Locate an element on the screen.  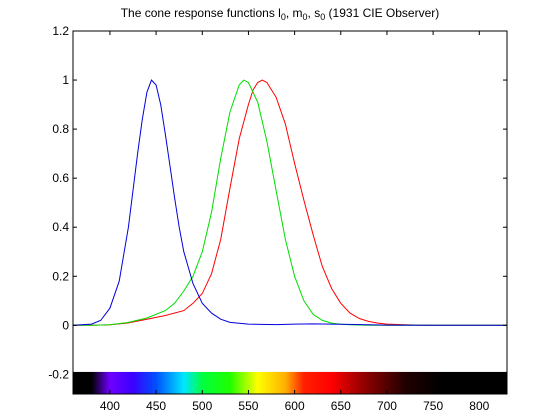
x-tick-label: 600 is located at coordinates (295, 406).